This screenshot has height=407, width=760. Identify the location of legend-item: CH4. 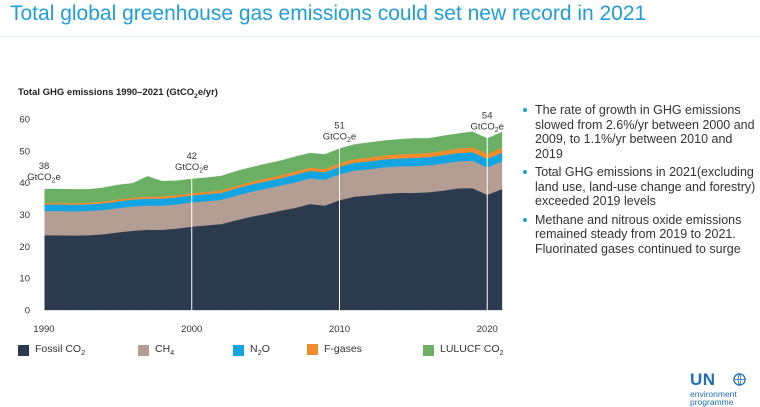
(156, 350).